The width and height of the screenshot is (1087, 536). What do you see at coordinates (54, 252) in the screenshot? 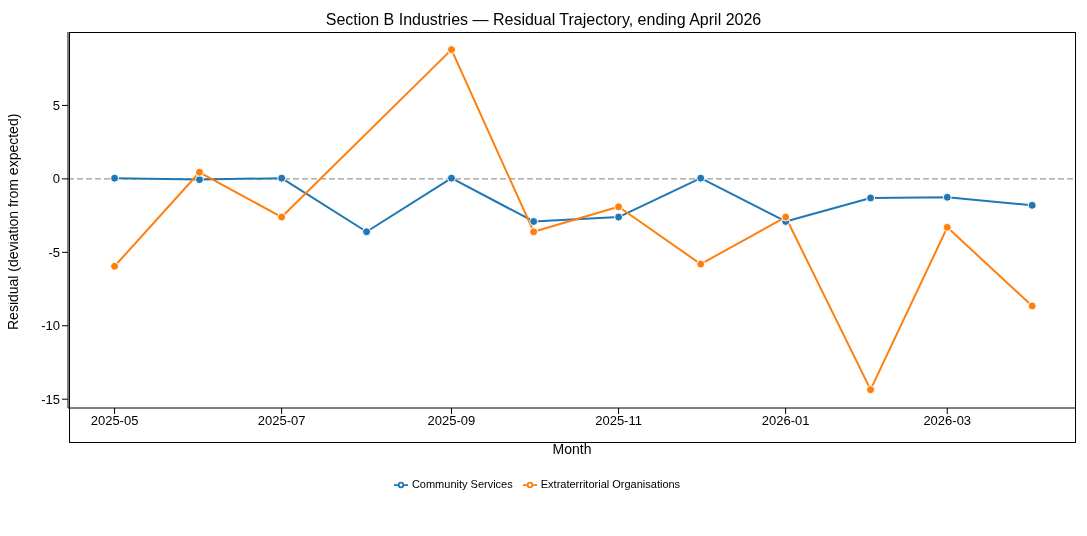
I see `y-tick-label: -5` at bounding box center [54, 252].